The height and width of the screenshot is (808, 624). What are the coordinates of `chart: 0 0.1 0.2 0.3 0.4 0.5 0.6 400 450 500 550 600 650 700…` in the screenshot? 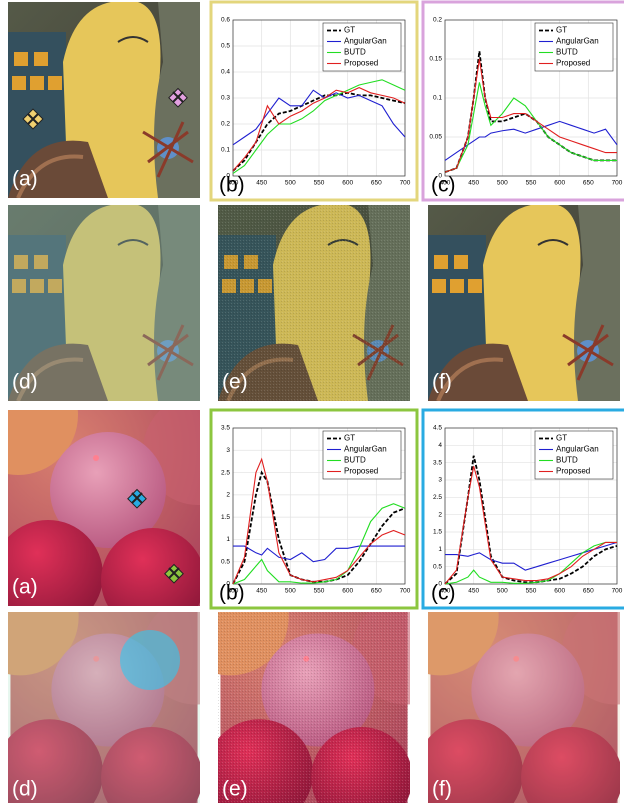 It's located at (314, 101).